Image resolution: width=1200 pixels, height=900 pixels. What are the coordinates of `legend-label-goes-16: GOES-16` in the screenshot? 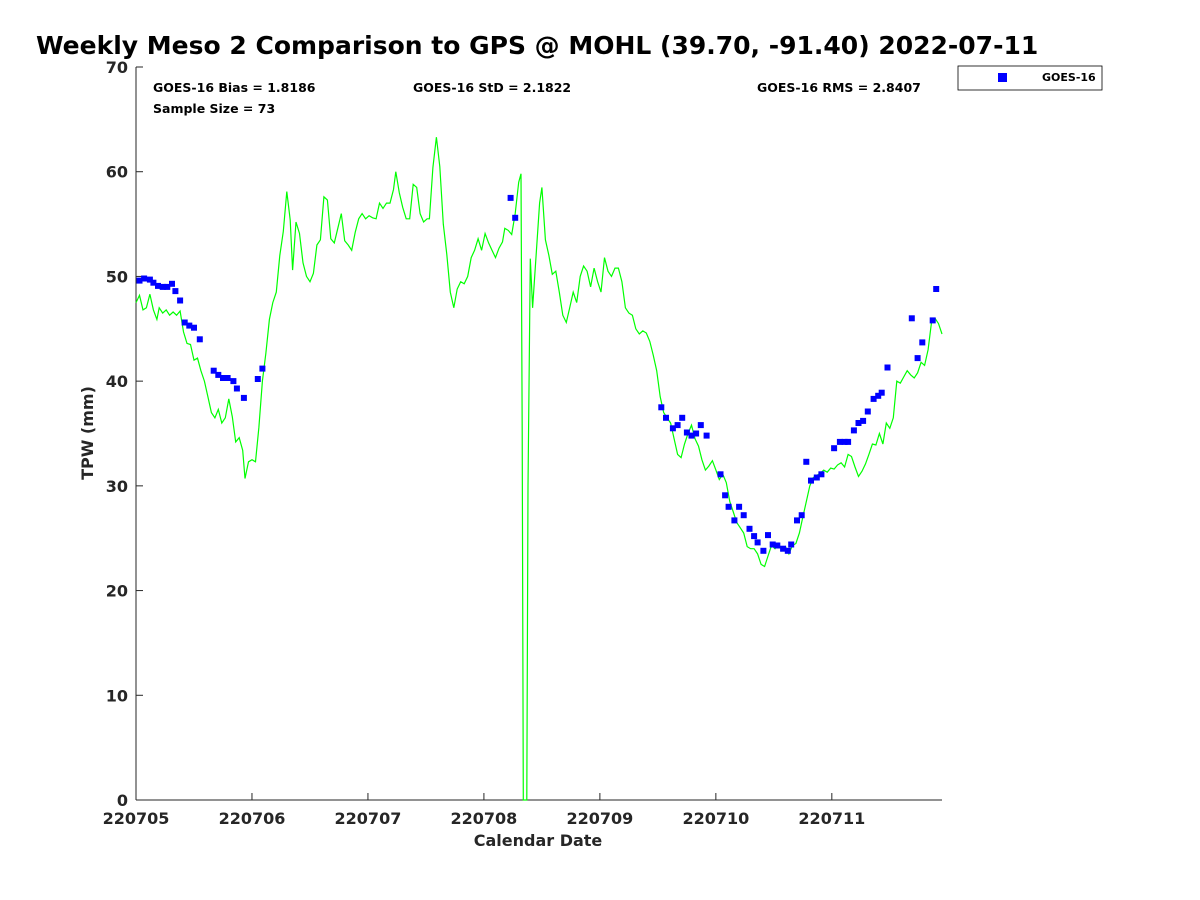 It's located at (1069, 77).